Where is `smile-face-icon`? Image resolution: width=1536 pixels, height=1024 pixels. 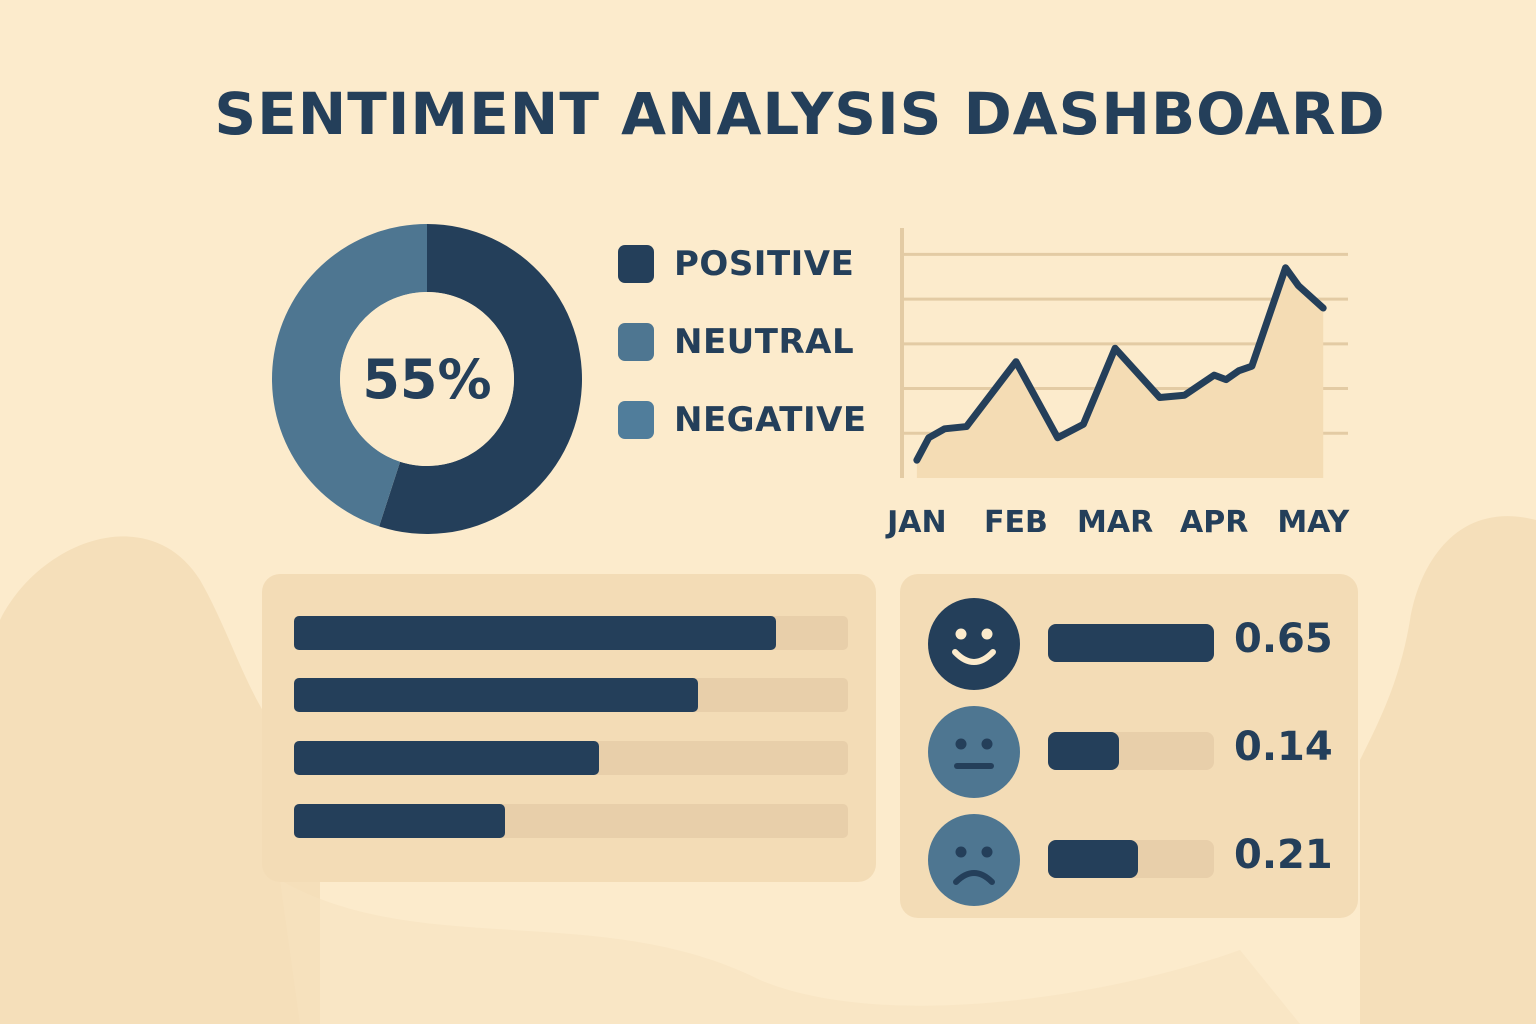
smile-face-icon is located at coordinates (974, 644).